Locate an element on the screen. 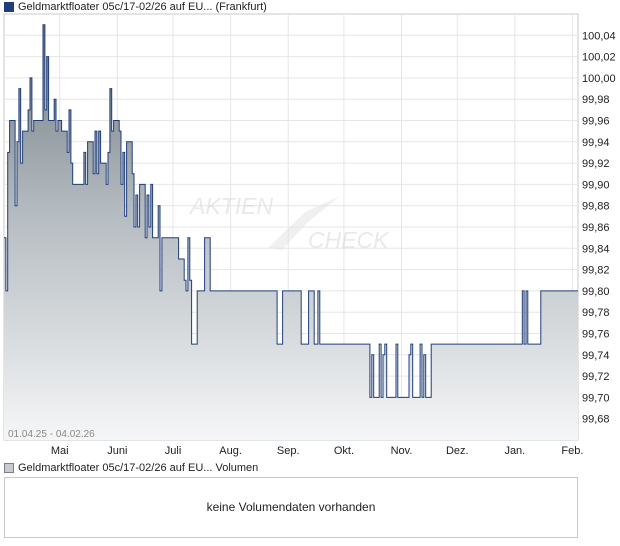 This screenshot has height=546, width=620. volume-panel: keine Volumendaten vorhanden is located at coordinates (291, 507).